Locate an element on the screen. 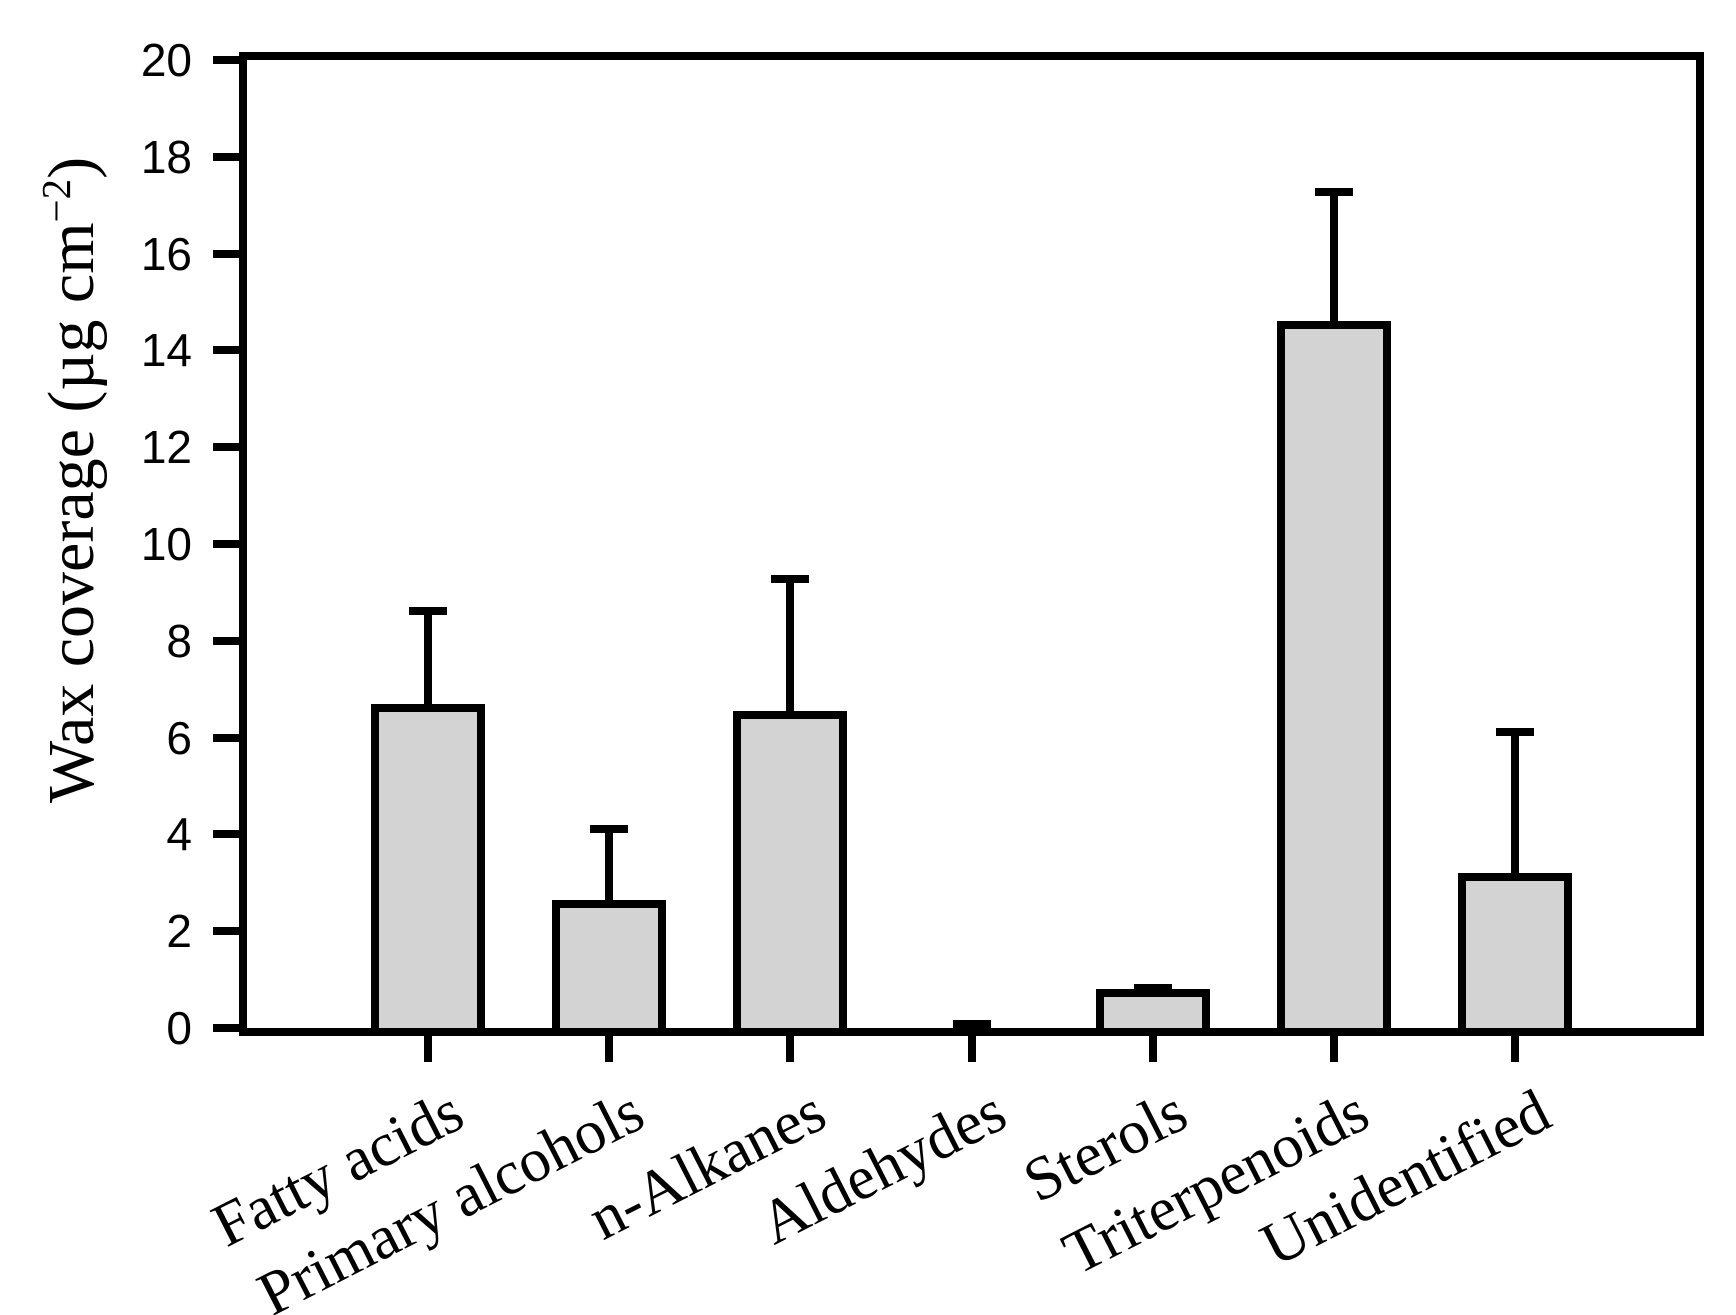 This screenshot has width=1736, height=1315. x-tick-n-alkanes is located at coordinates (790, 1049).